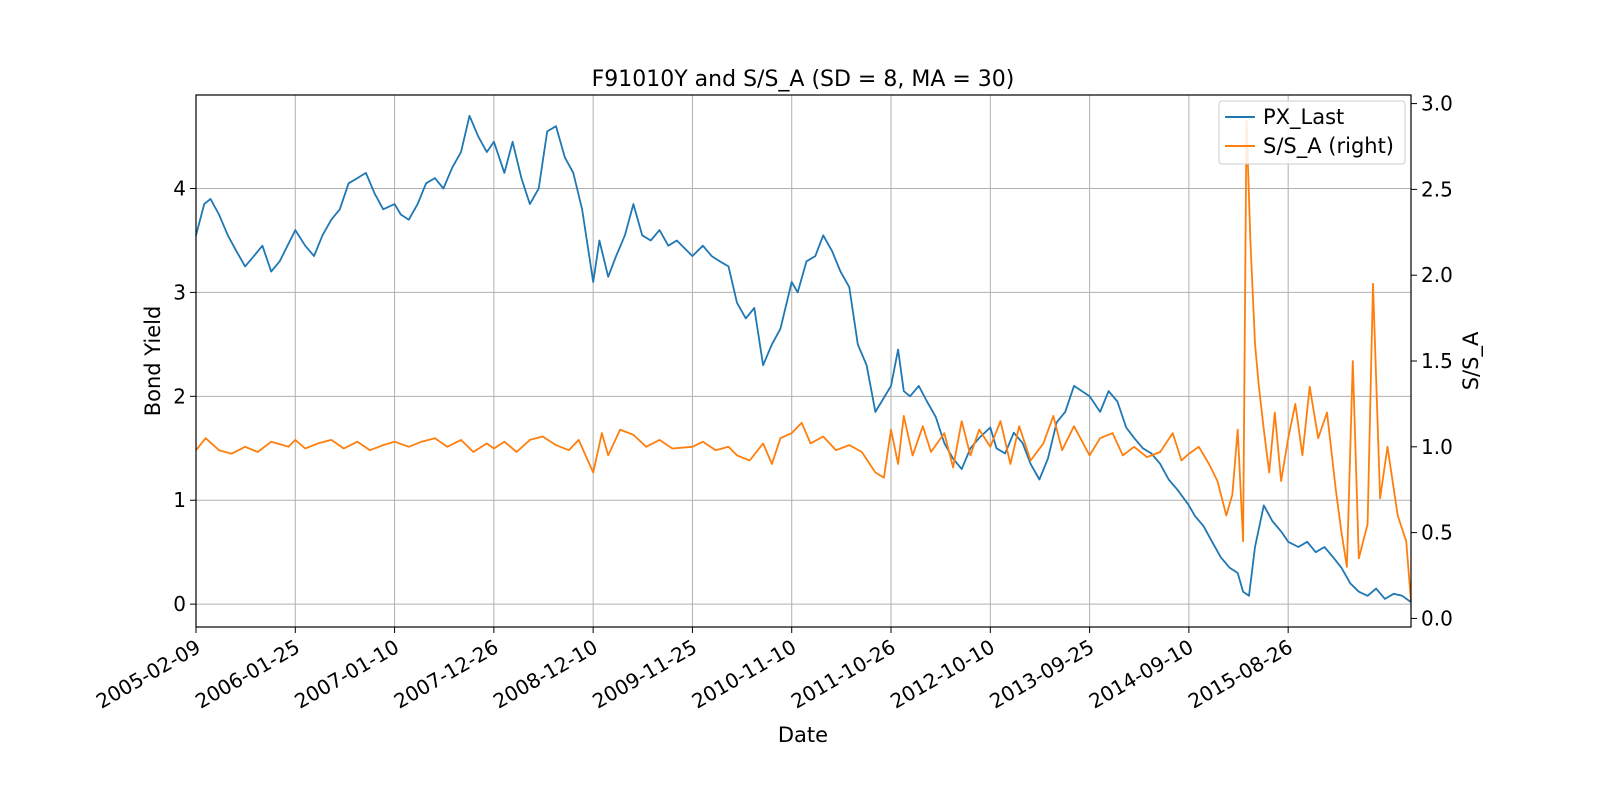  I want to click on legend-label-px-last: PX_Last, so click(1303, 117).